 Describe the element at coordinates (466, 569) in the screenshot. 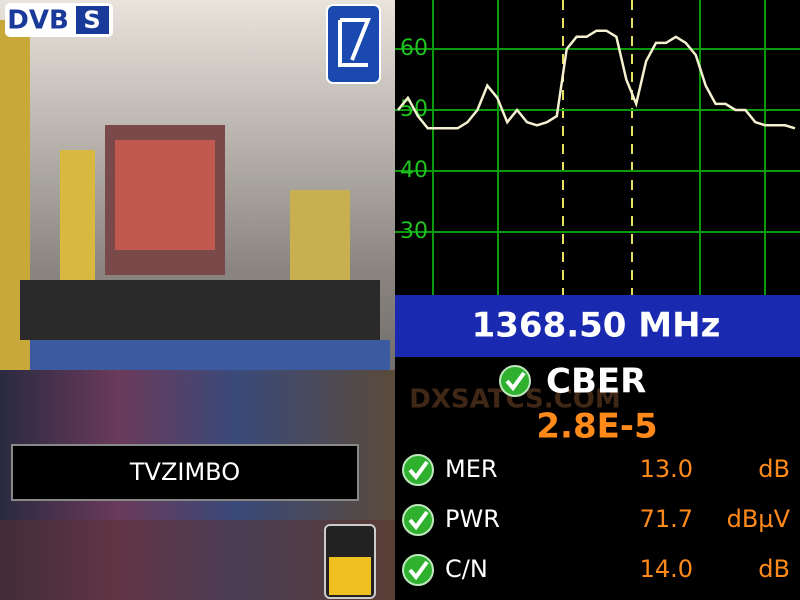

I see `measurement-label: C/N` at that location.